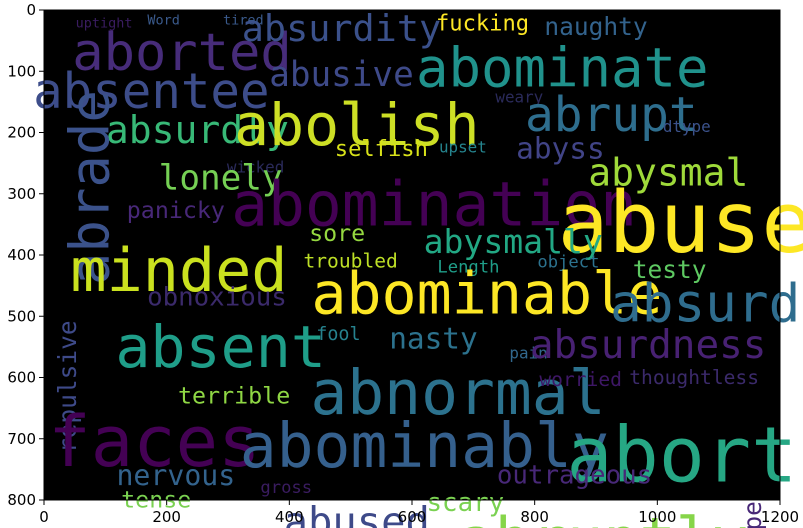  Describe the element at coordinates (220, 347) in the screenshot. I see `word-38: absent` at that location.